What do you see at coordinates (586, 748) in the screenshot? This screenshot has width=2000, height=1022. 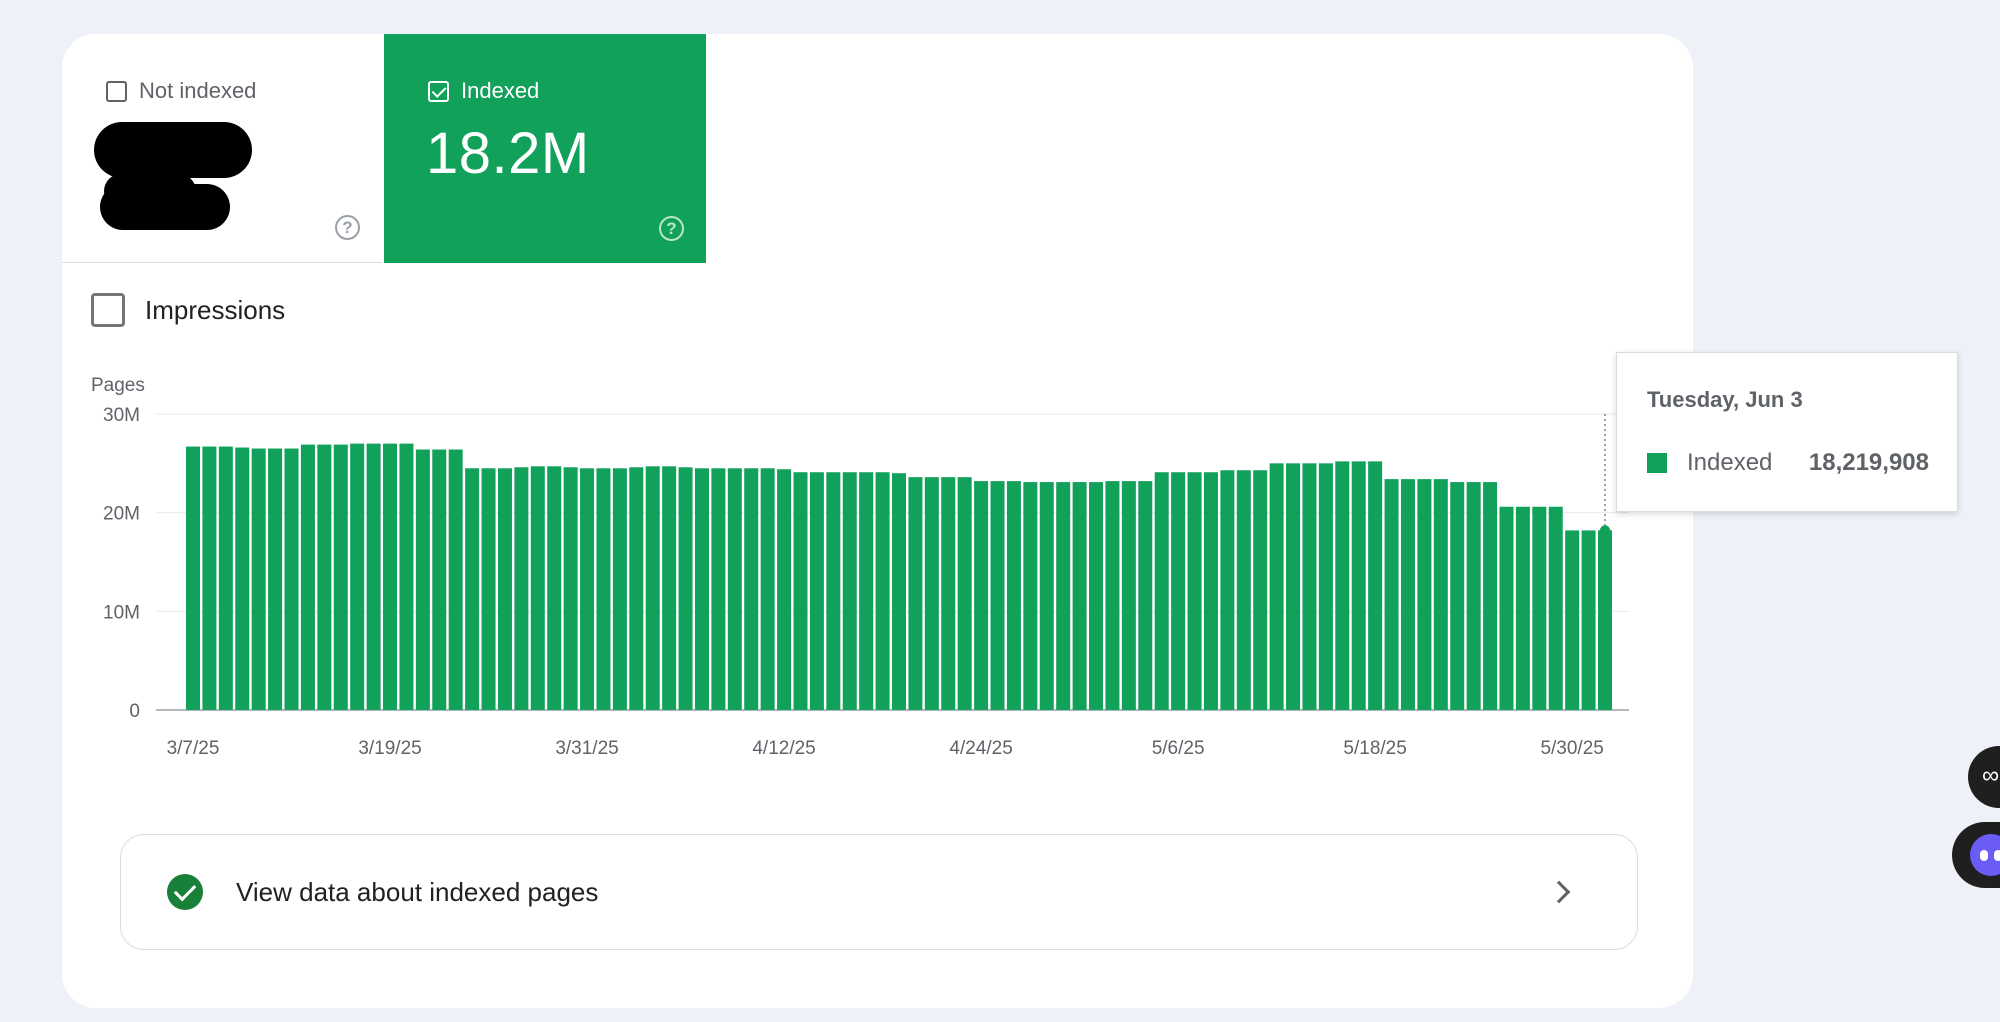 I see `x-tick-label: 3/31/25` at bounding box center [586, 748].